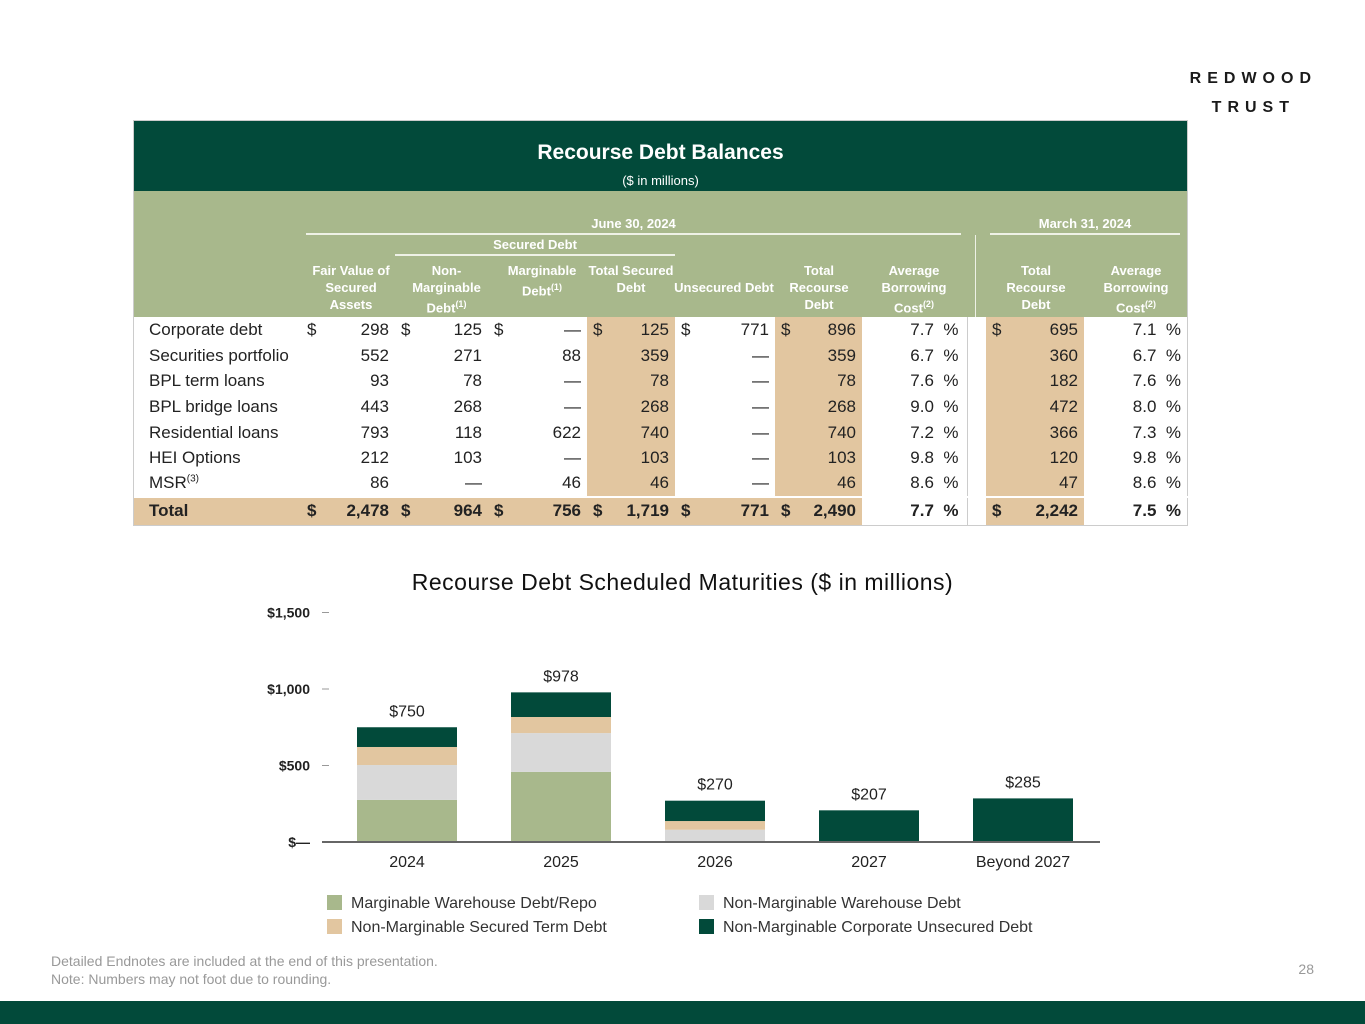 This screenshot has width=1365, height=1024. I want to click on cell-march-cost: 7.6 %, so click(1156, 381).